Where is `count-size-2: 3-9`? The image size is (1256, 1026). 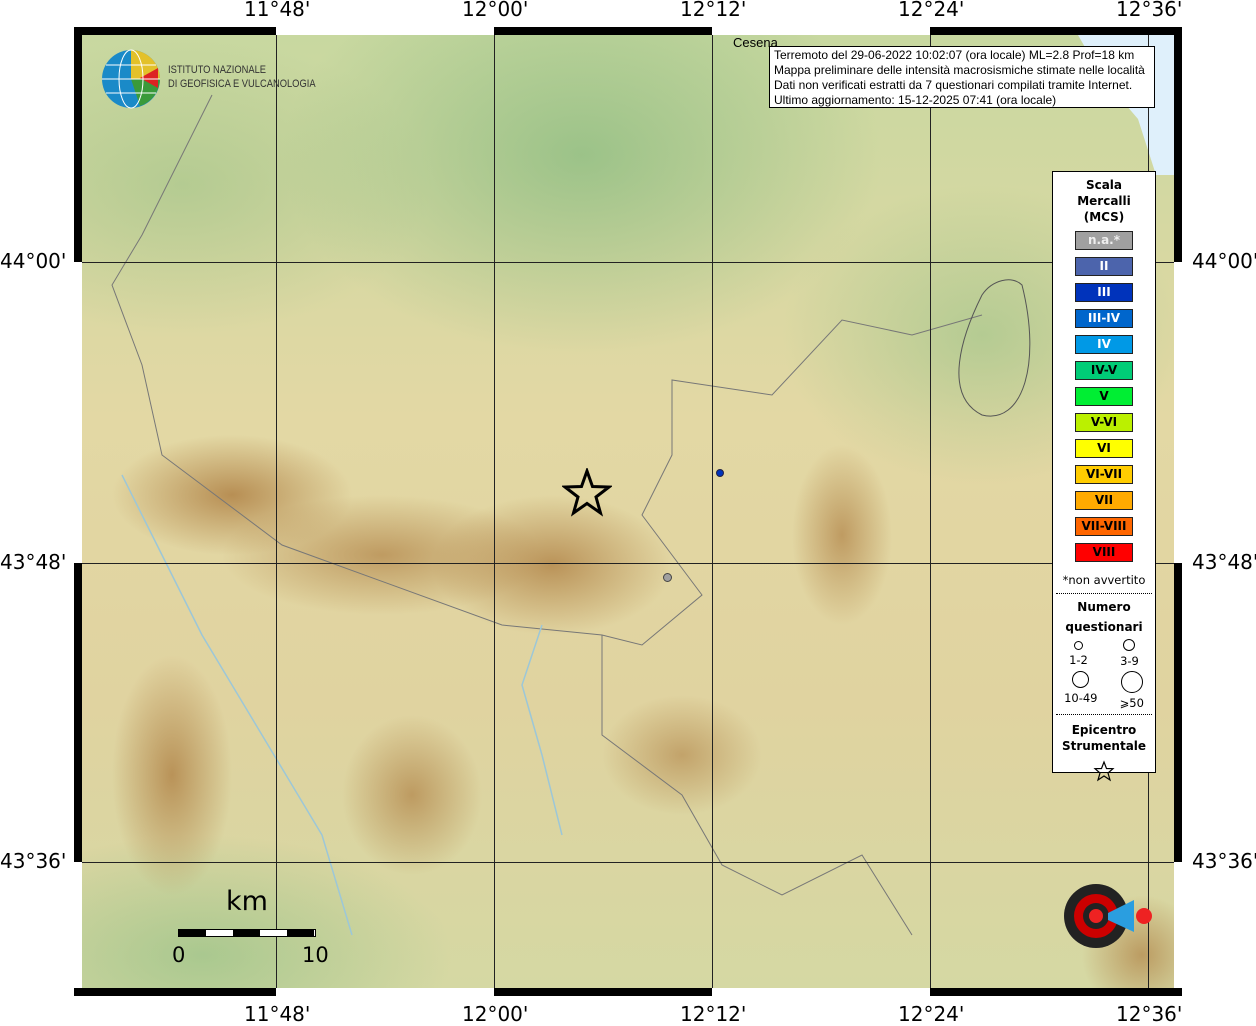
count-size-2: 3-9 is located at coordinates (1129, 653).